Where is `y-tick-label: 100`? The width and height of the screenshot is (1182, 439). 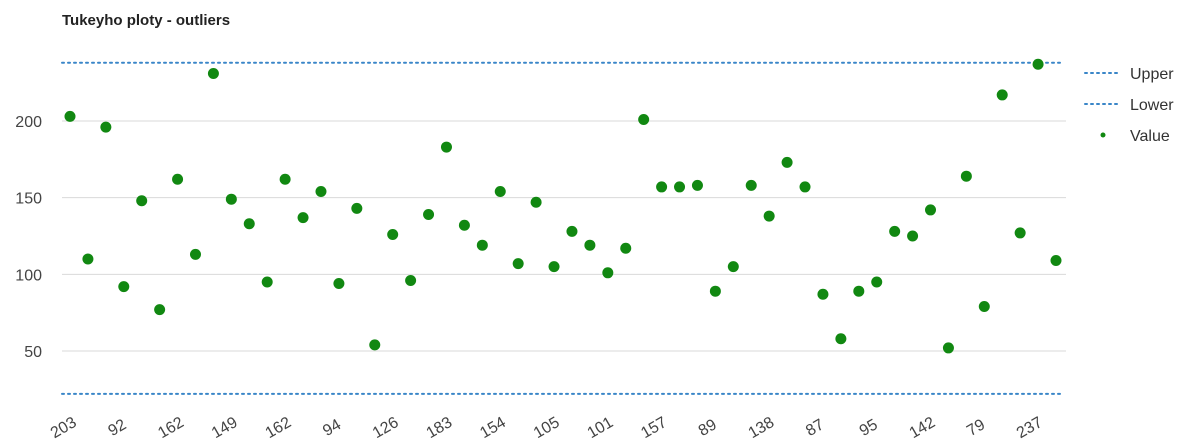 y-tick-label: 100 is located at coordinates (28, 275).